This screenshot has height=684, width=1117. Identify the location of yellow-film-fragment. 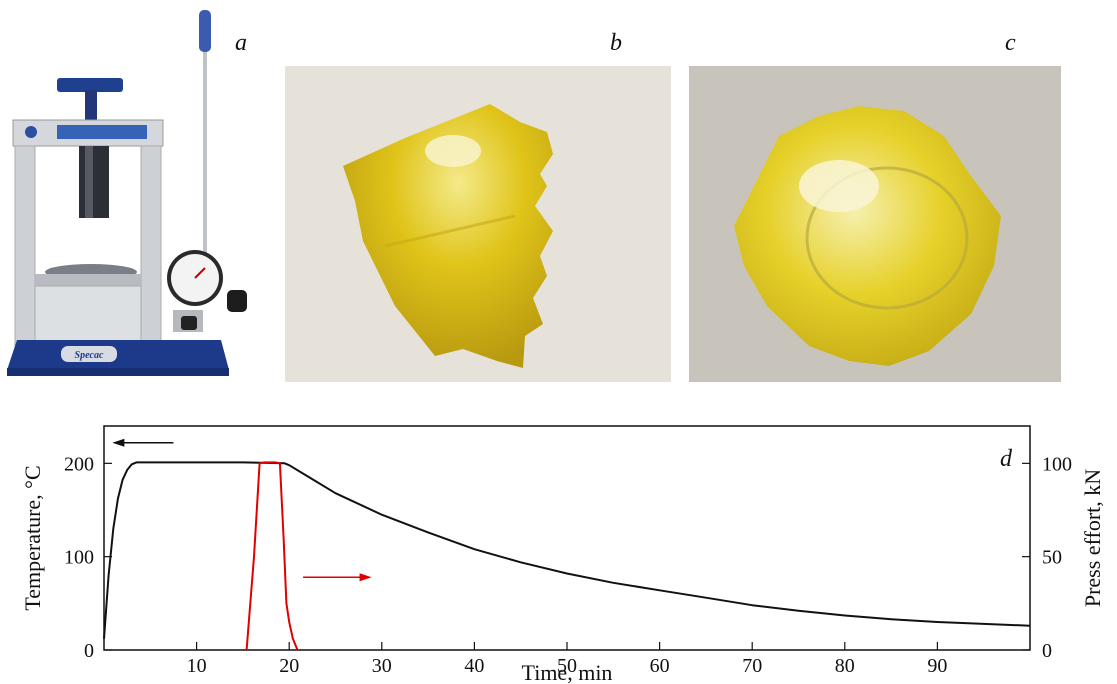
(448, 236).